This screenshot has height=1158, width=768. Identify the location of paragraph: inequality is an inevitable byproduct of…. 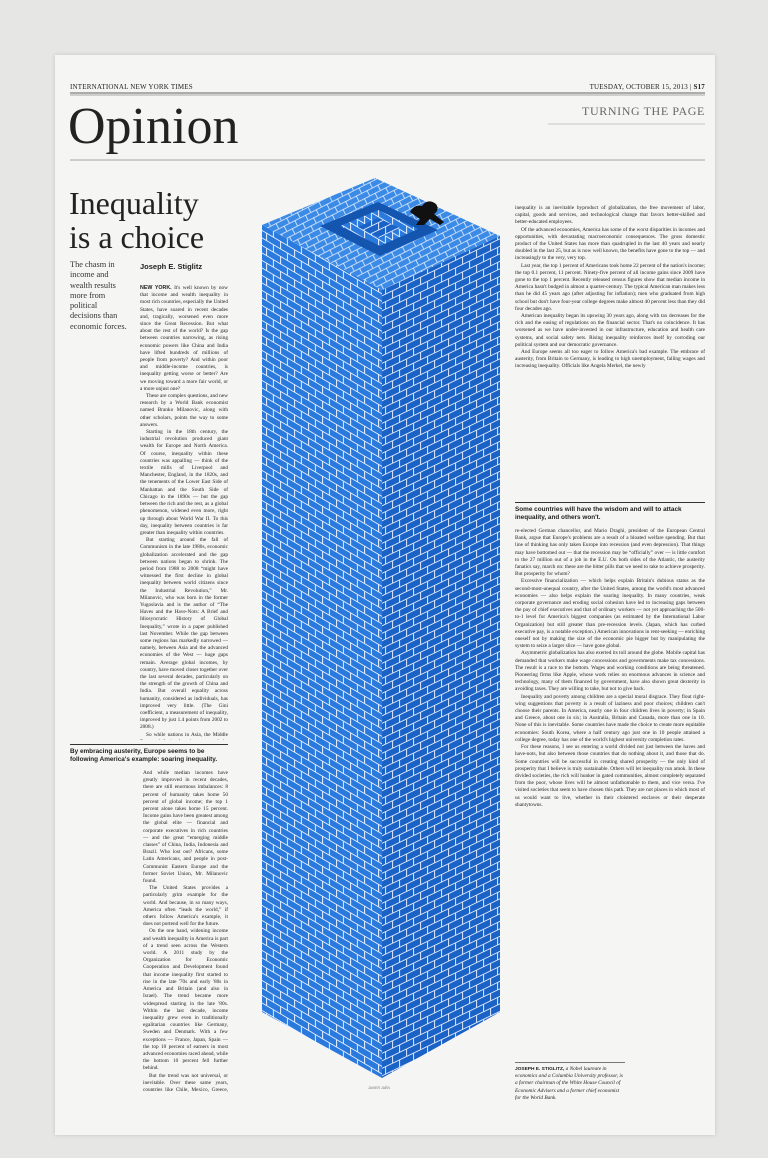
(610, 215).